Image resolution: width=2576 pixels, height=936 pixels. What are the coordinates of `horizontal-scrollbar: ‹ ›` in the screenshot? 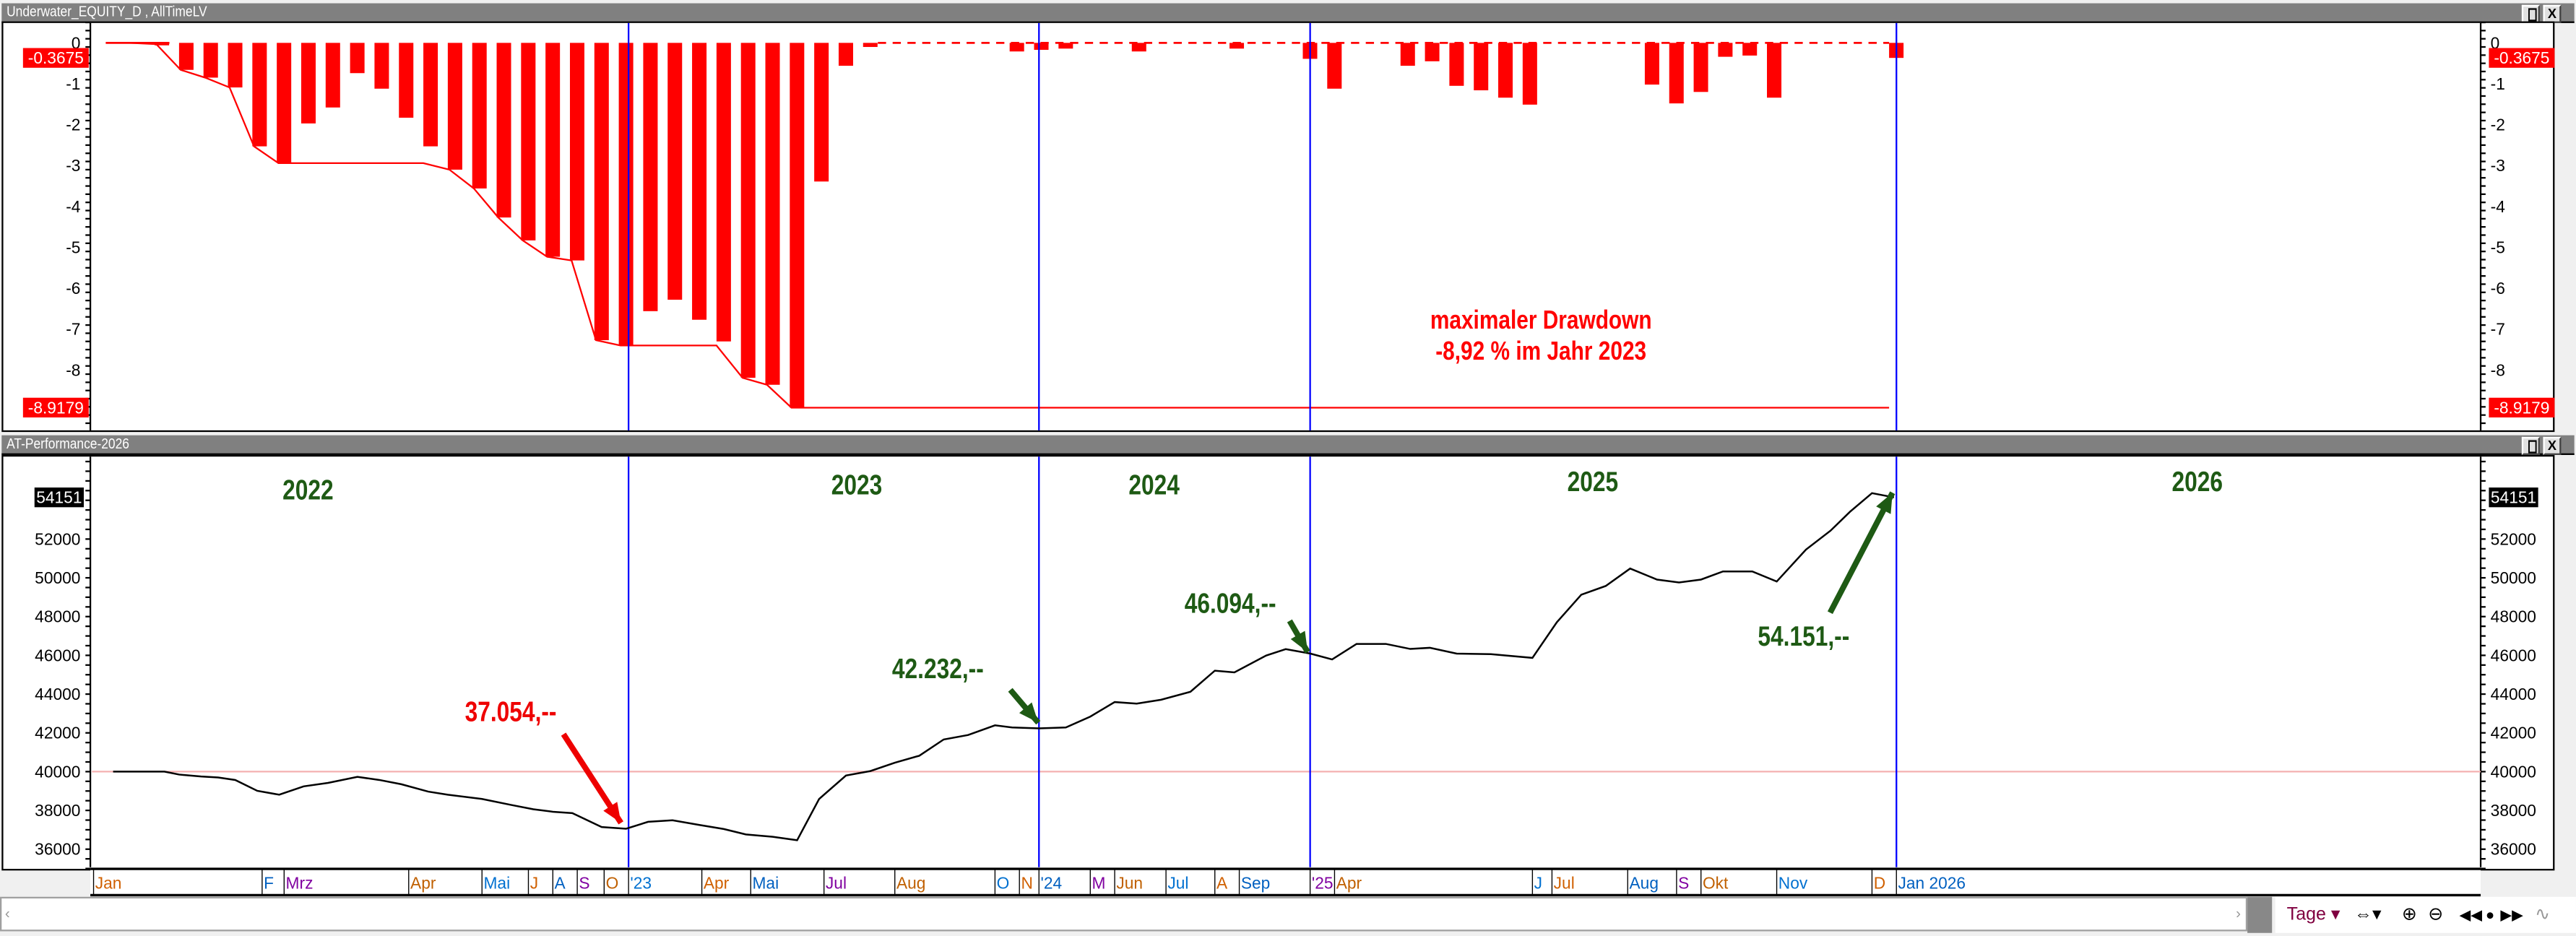 It's located at (1124, 914).